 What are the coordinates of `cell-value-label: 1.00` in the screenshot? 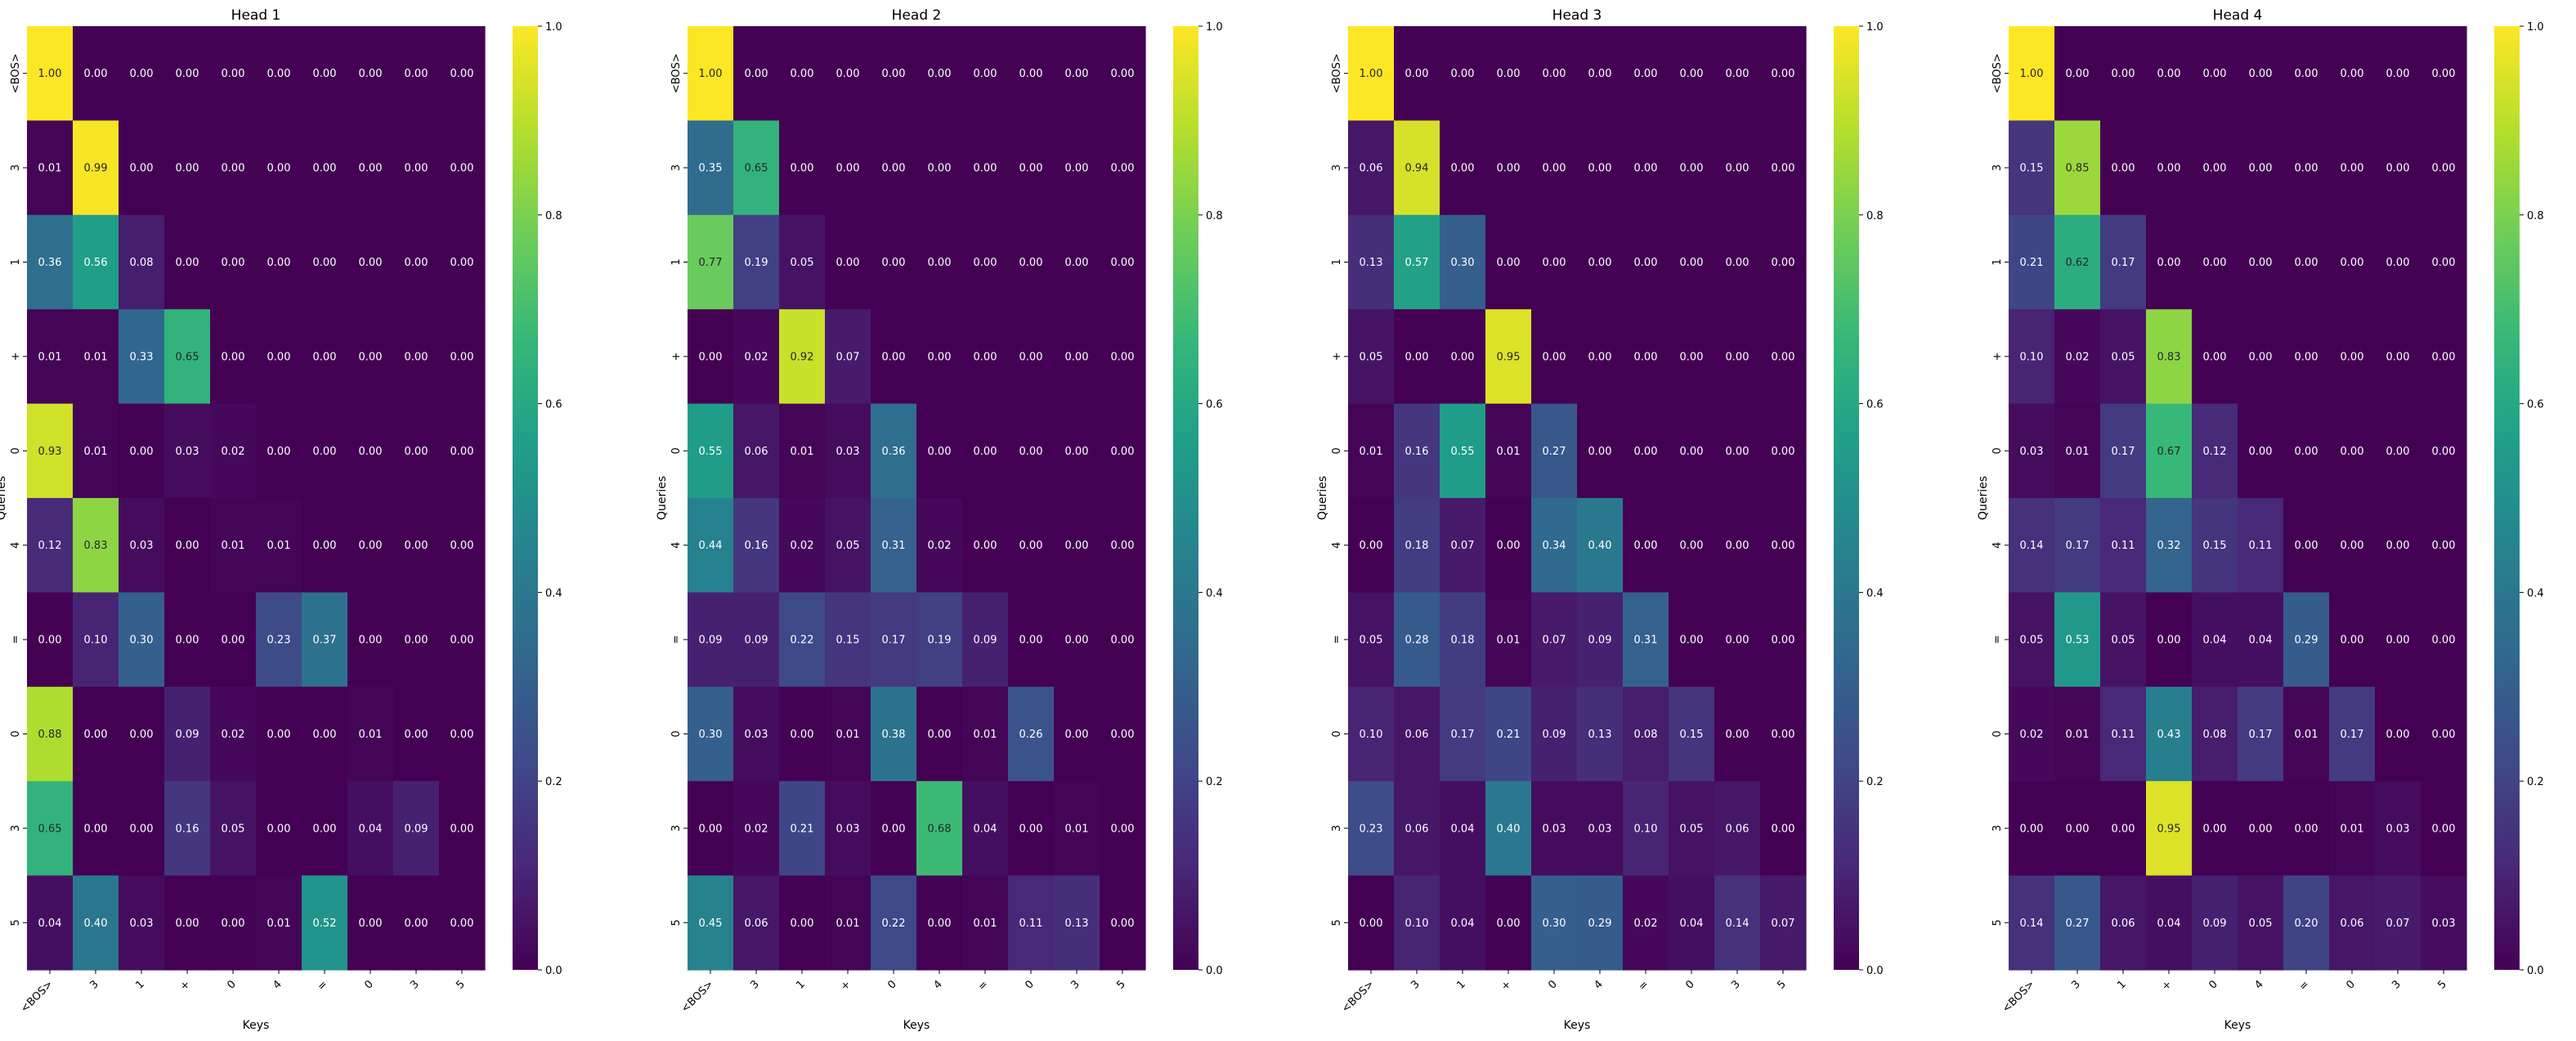 It's located at (2032, 74).